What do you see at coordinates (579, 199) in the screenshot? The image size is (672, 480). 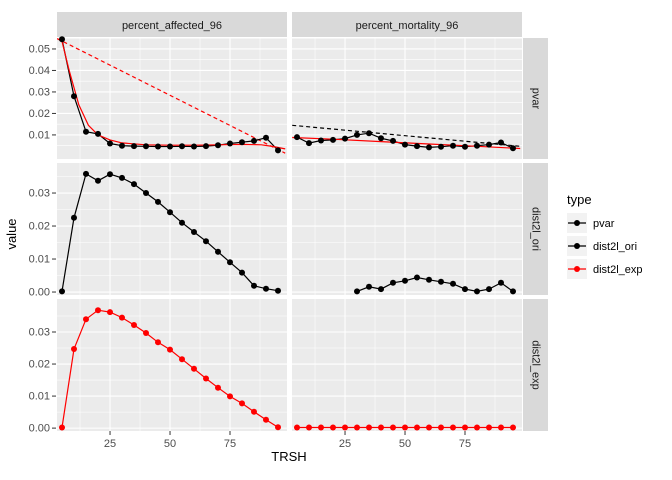 I see `legend-title: type` at bounding box center [579, 199].